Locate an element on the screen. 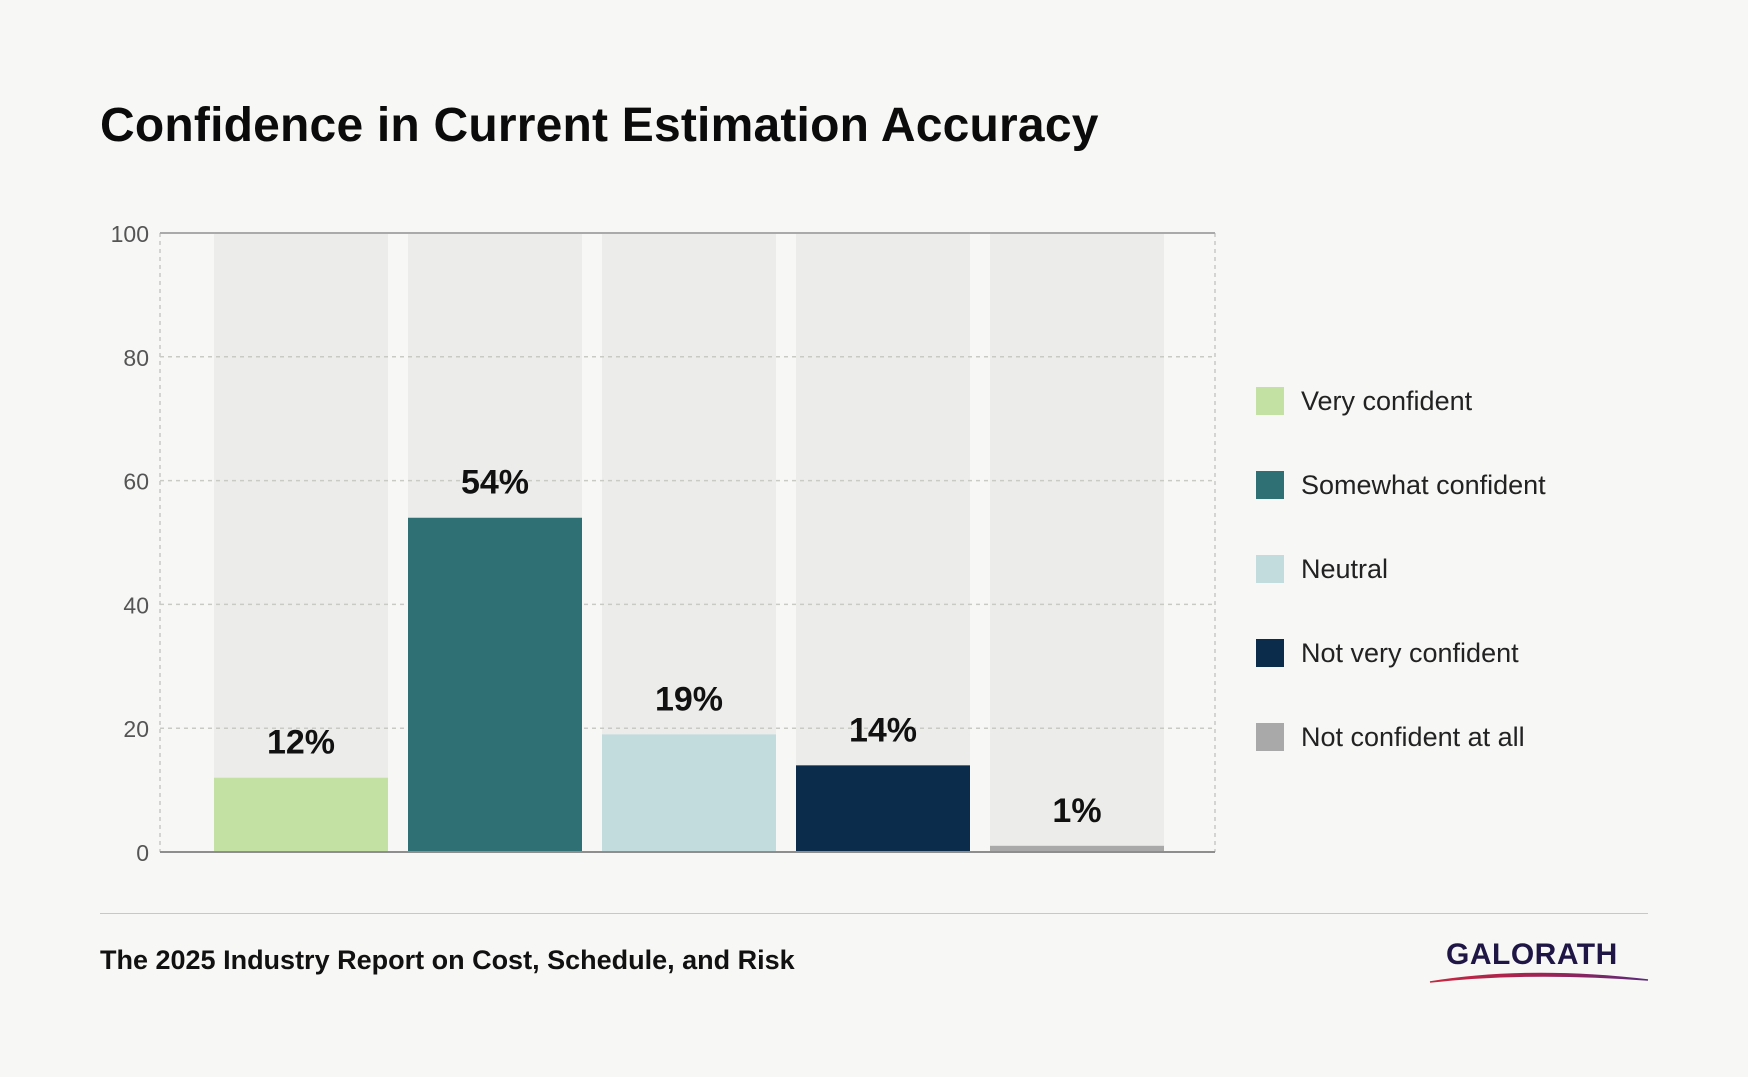  legend-item-not-very-confident: Not very confident is located at coordinates (1401, 653).